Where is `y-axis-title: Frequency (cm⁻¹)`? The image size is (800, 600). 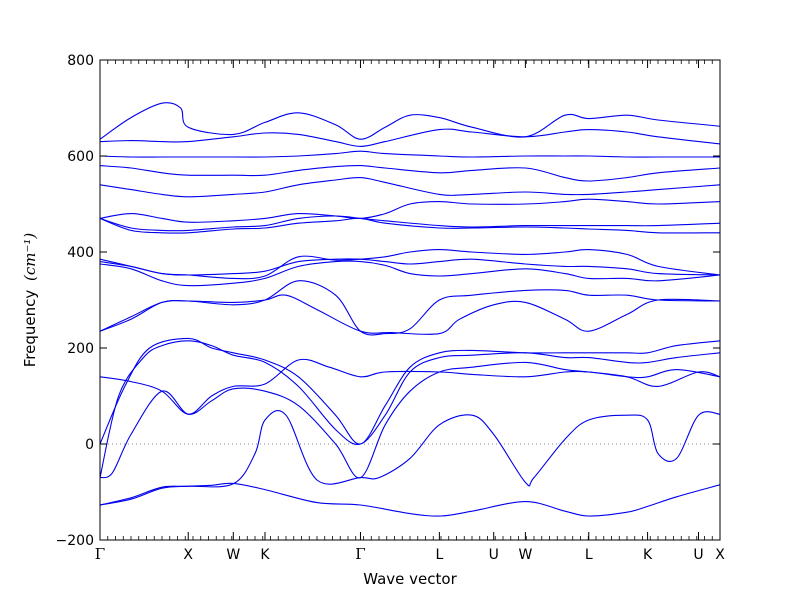 y-axis-title: Frequency (cm⁻¹) is located at coordinates (30, 300).